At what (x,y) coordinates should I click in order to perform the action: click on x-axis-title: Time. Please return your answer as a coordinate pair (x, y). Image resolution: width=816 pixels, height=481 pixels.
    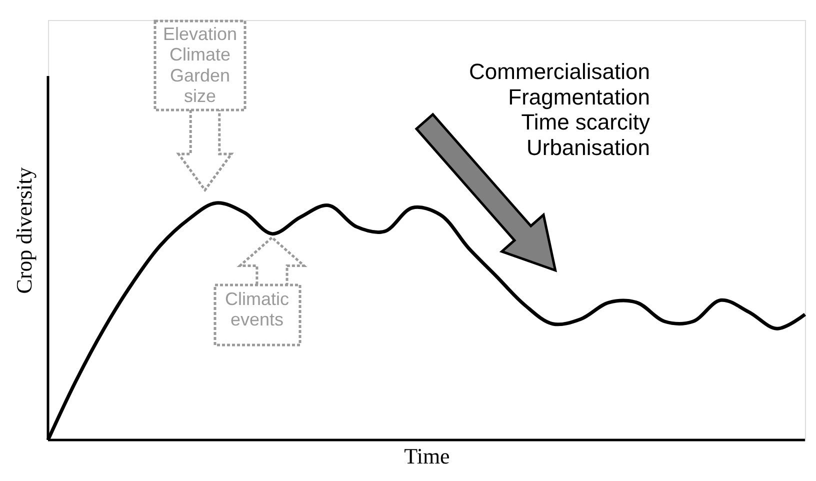
    Looking at the image, I should click on (427, 456).